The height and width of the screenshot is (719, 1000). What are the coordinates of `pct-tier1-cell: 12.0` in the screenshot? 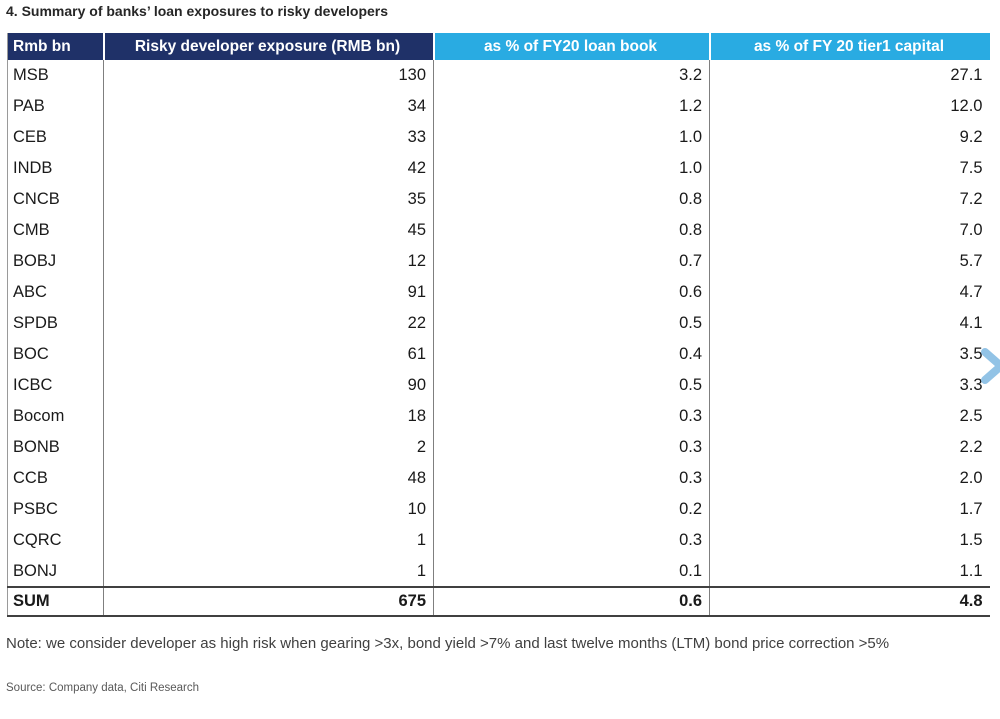 It's located at (849, 106).